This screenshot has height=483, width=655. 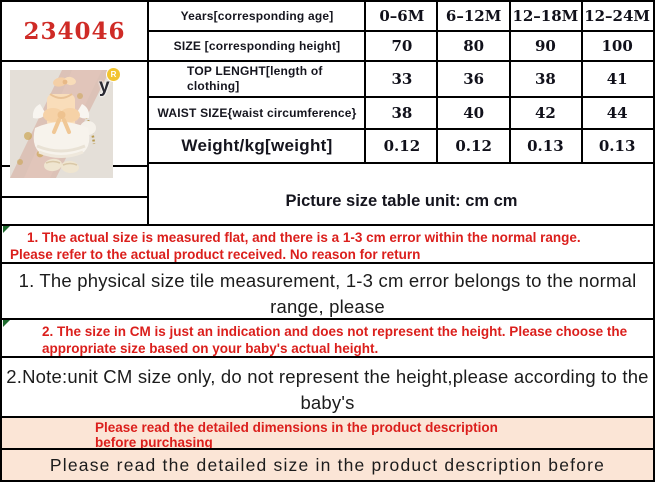 I want to click on table-cell: 0–6M, so click(x=402, y=16).